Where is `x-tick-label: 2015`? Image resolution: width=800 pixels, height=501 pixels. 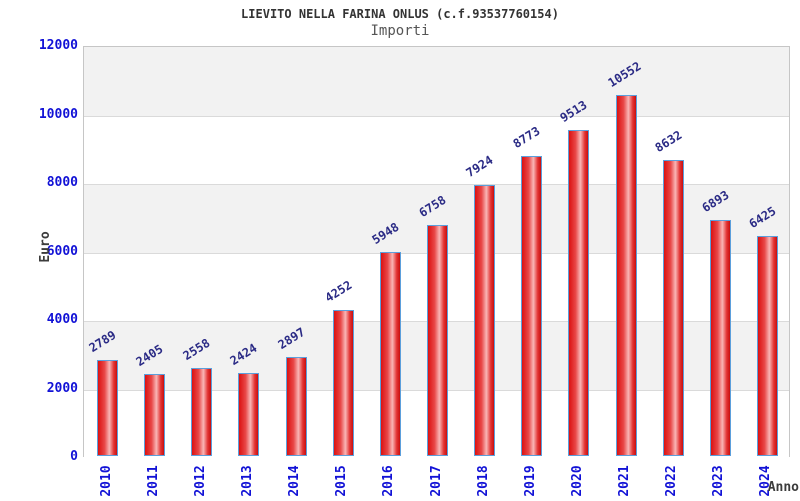
x-tick-label: 2015 is located at coordinates (342, 481).